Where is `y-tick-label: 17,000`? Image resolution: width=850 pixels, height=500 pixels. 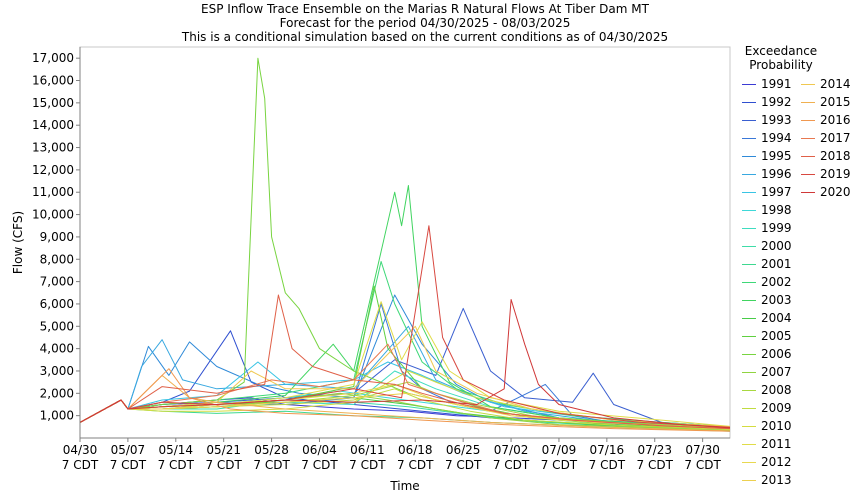
y-tick-label: 17,000 is located at coordinates (53, 58).